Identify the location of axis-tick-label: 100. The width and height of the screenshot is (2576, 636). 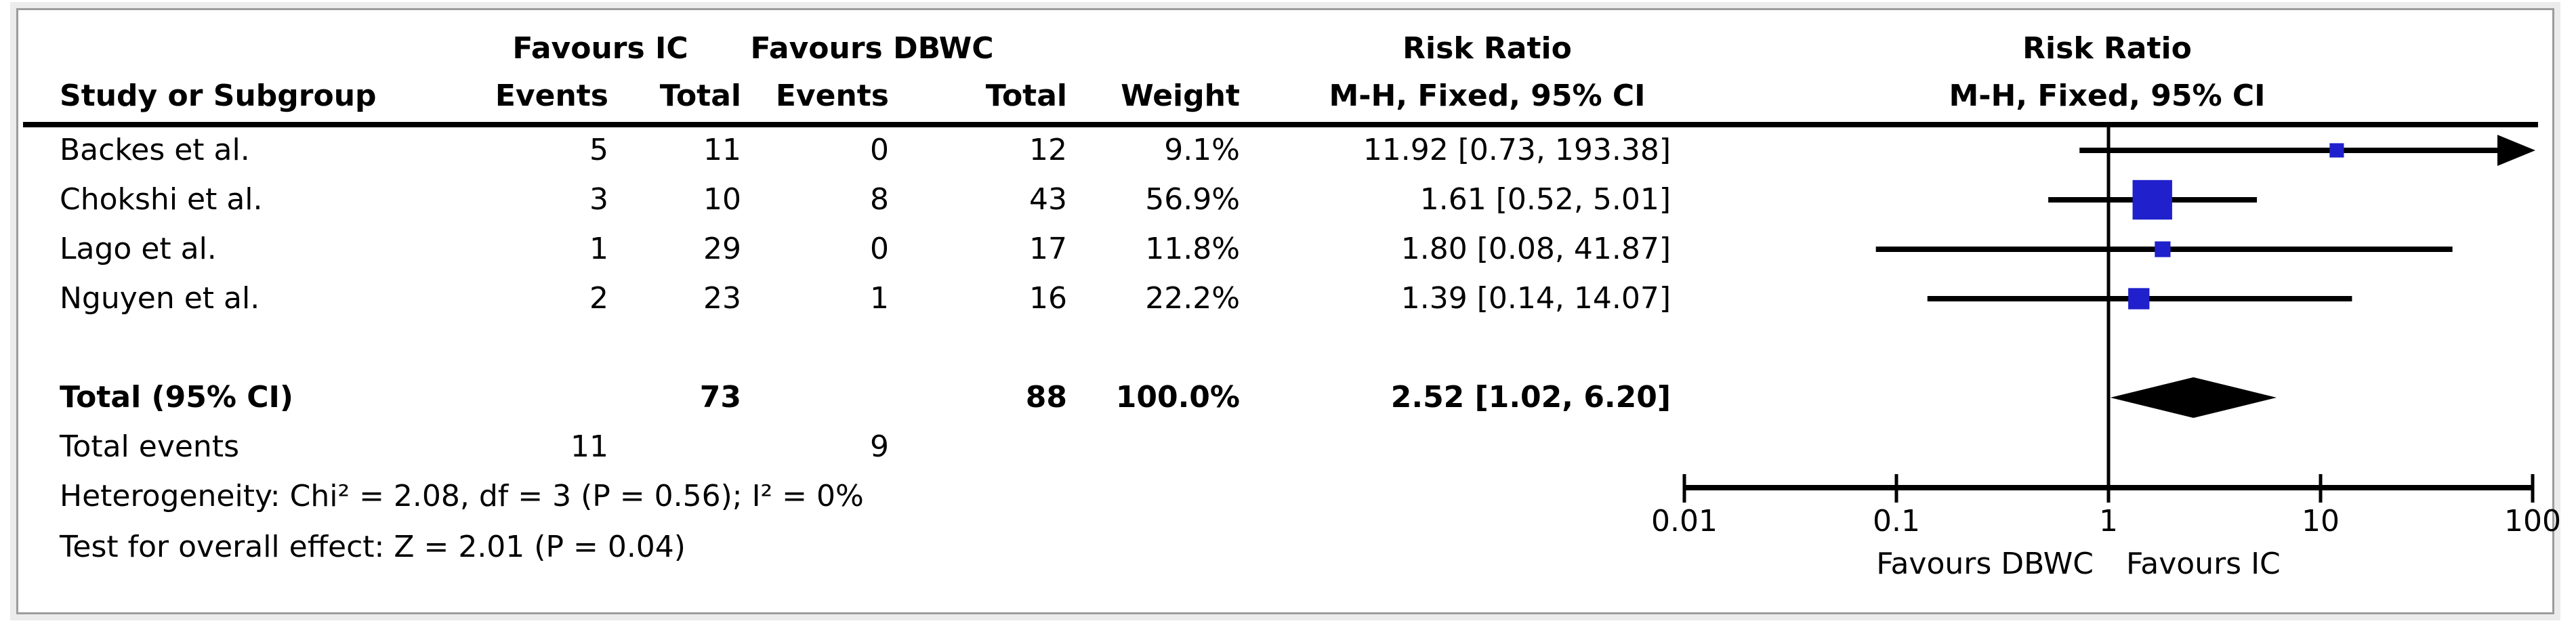
(2532, 521).